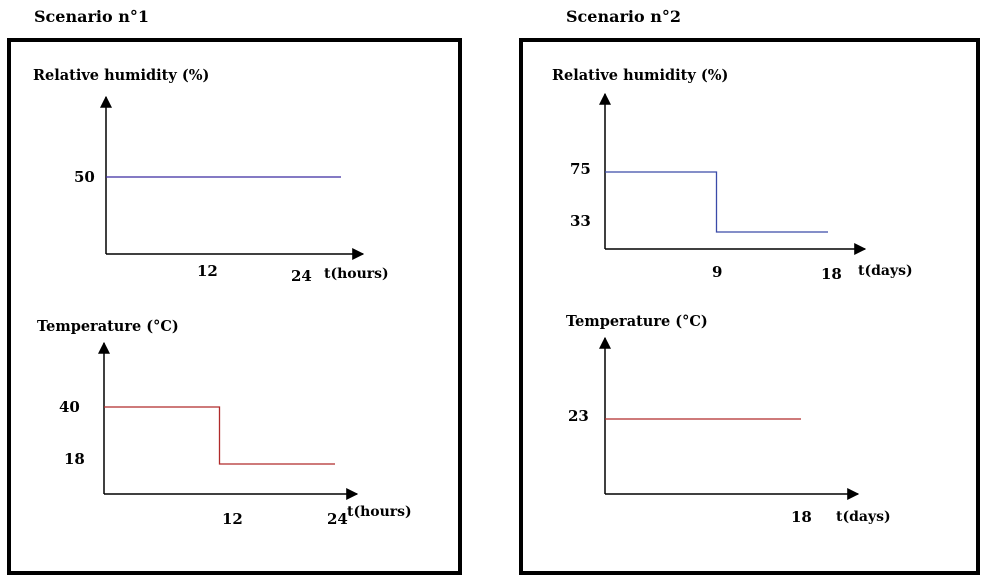  Describe the element at coordinates (301, 276) in the screenshot. I see `s1-humidity-xtick-24: 24` at that location.